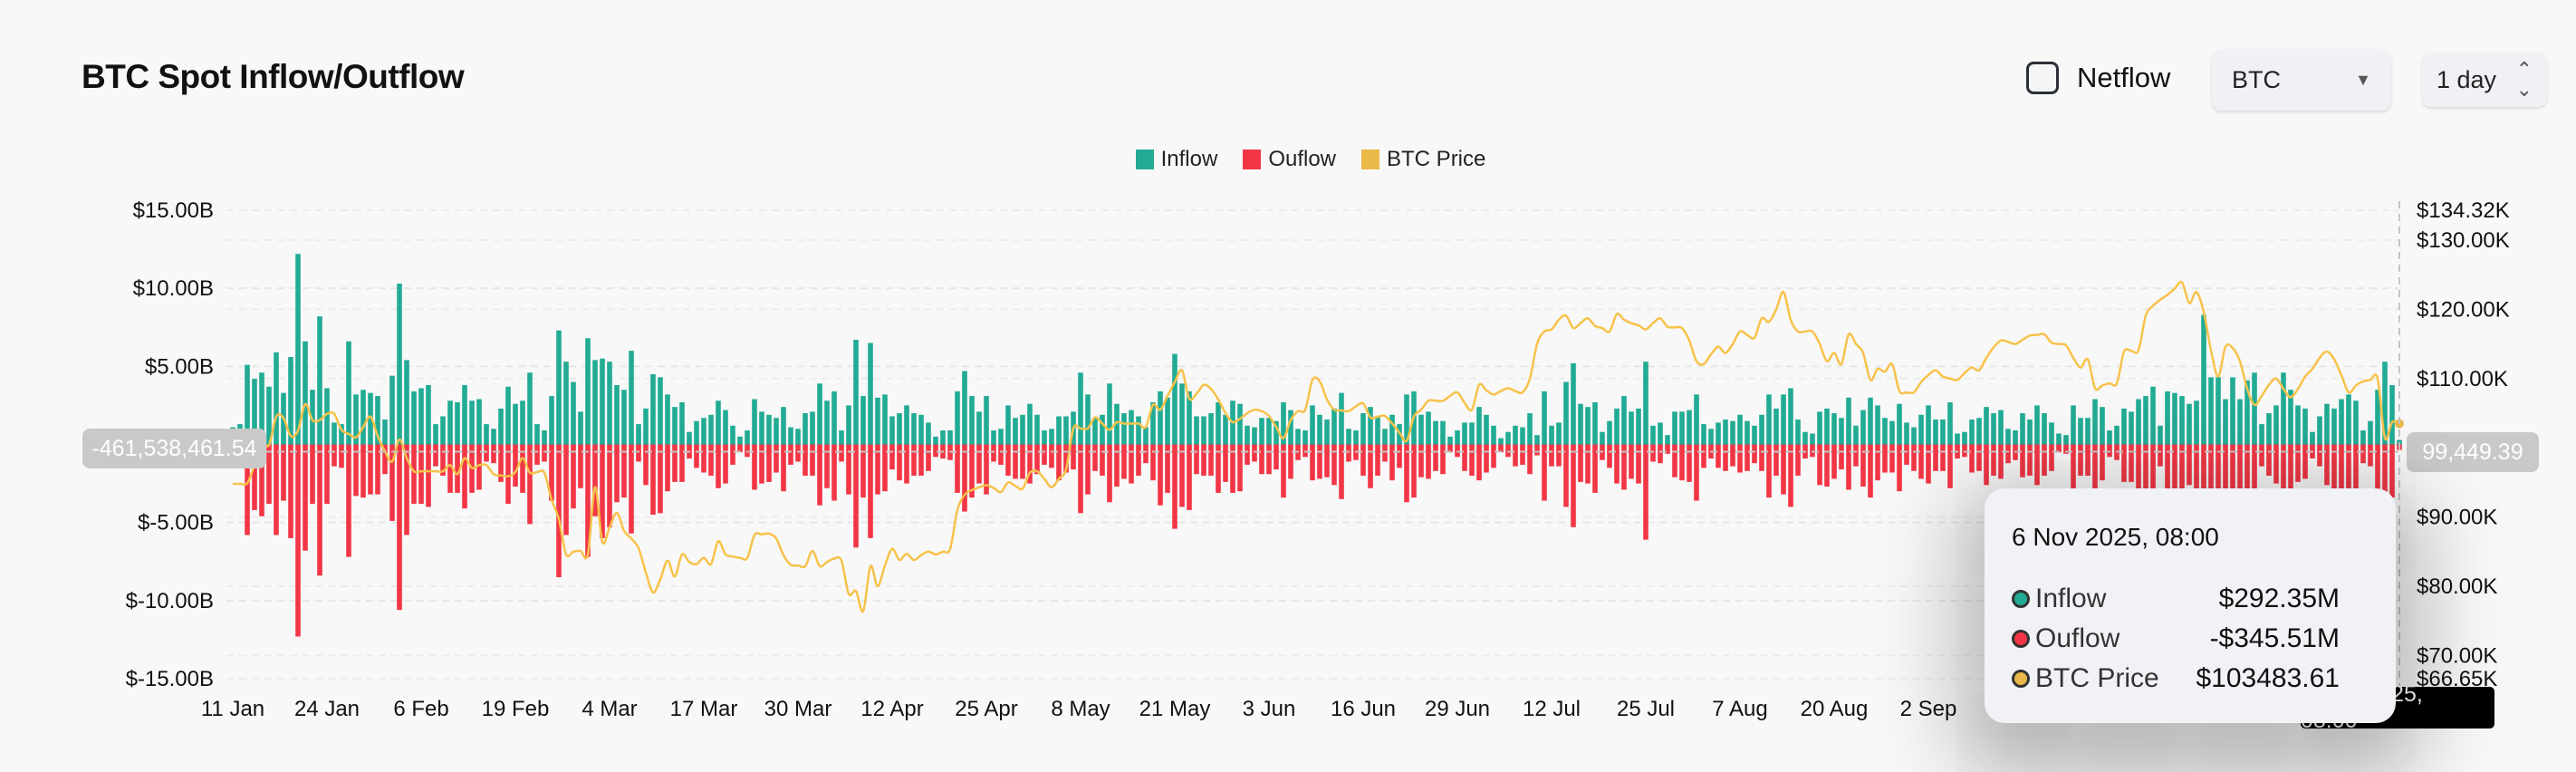 The height and width of the screenshot is (772, 2576). Describe the element at coordinates (2042, 78) in the screenshot. I see `netflow-checkbox` at that location.